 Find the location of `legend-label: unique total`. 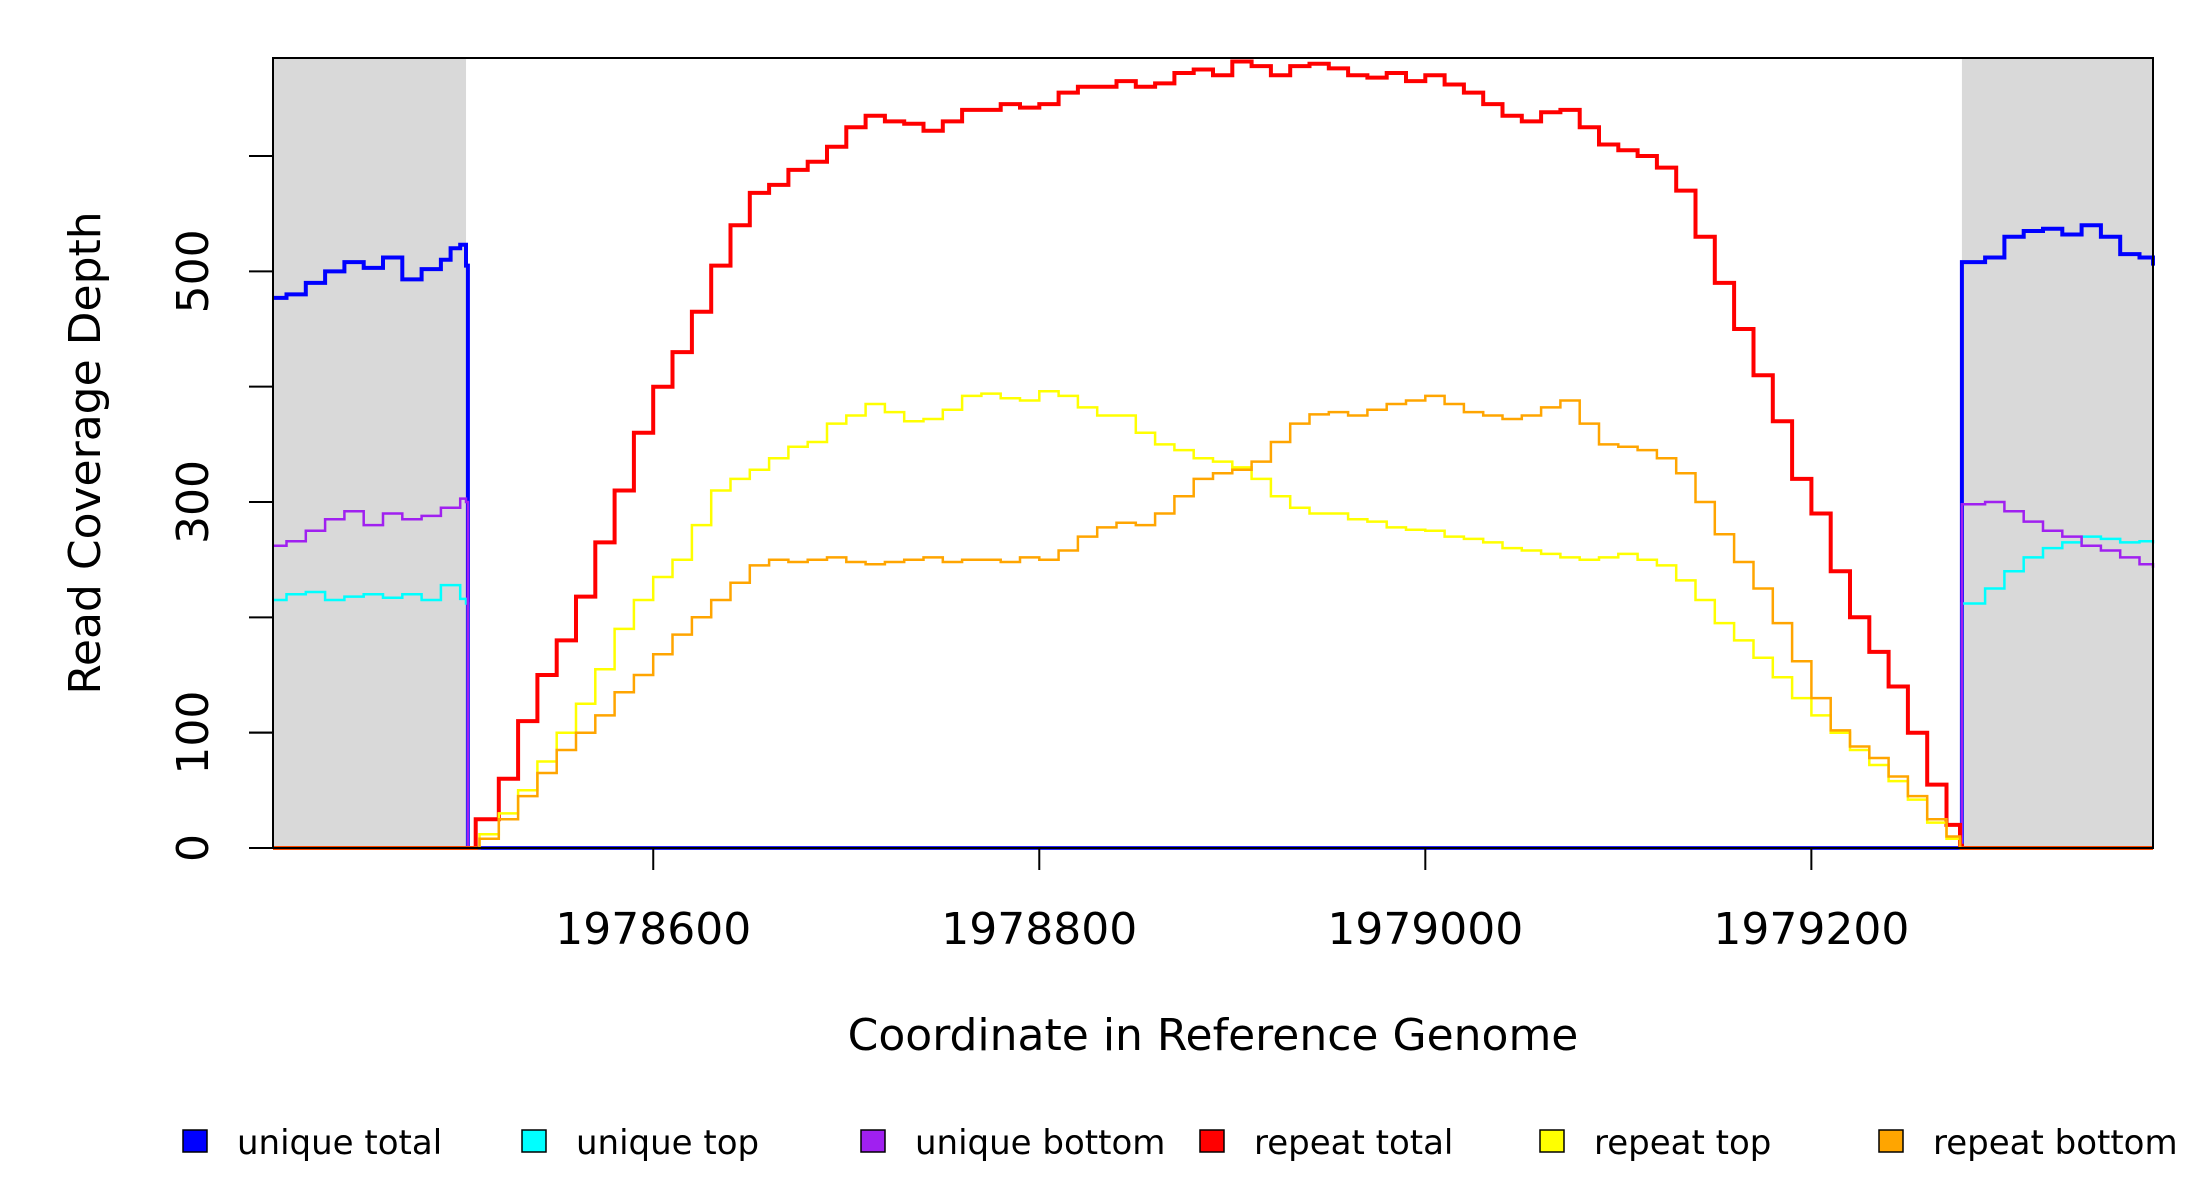

legend-label: unique total is located at coordinates (339, 1143).